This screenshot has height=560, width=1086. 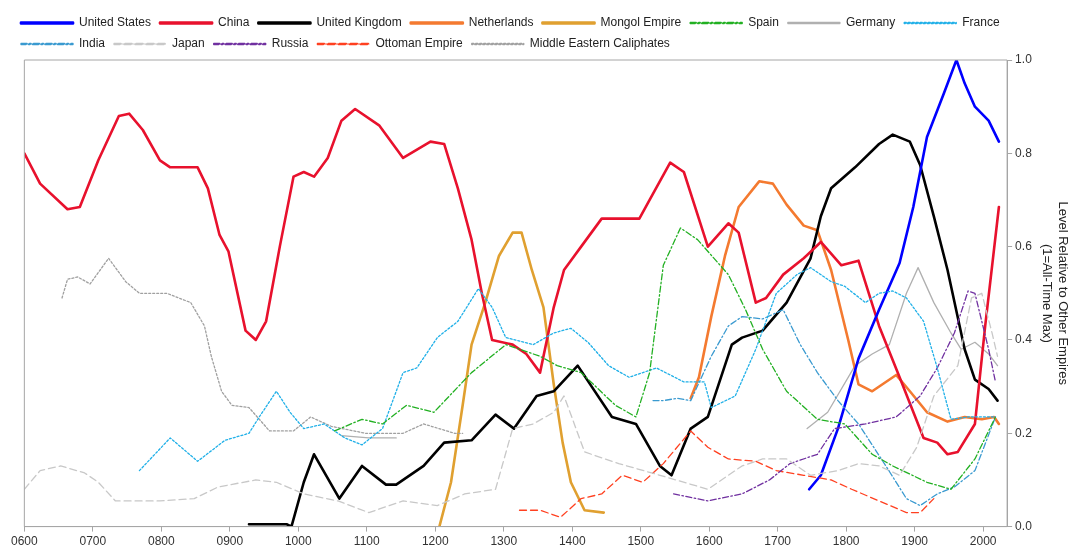 What do you see at coordinates (230, 541) in the screenshot?
I see `x-tick-label: 0900` at bounding box center [230, 541].